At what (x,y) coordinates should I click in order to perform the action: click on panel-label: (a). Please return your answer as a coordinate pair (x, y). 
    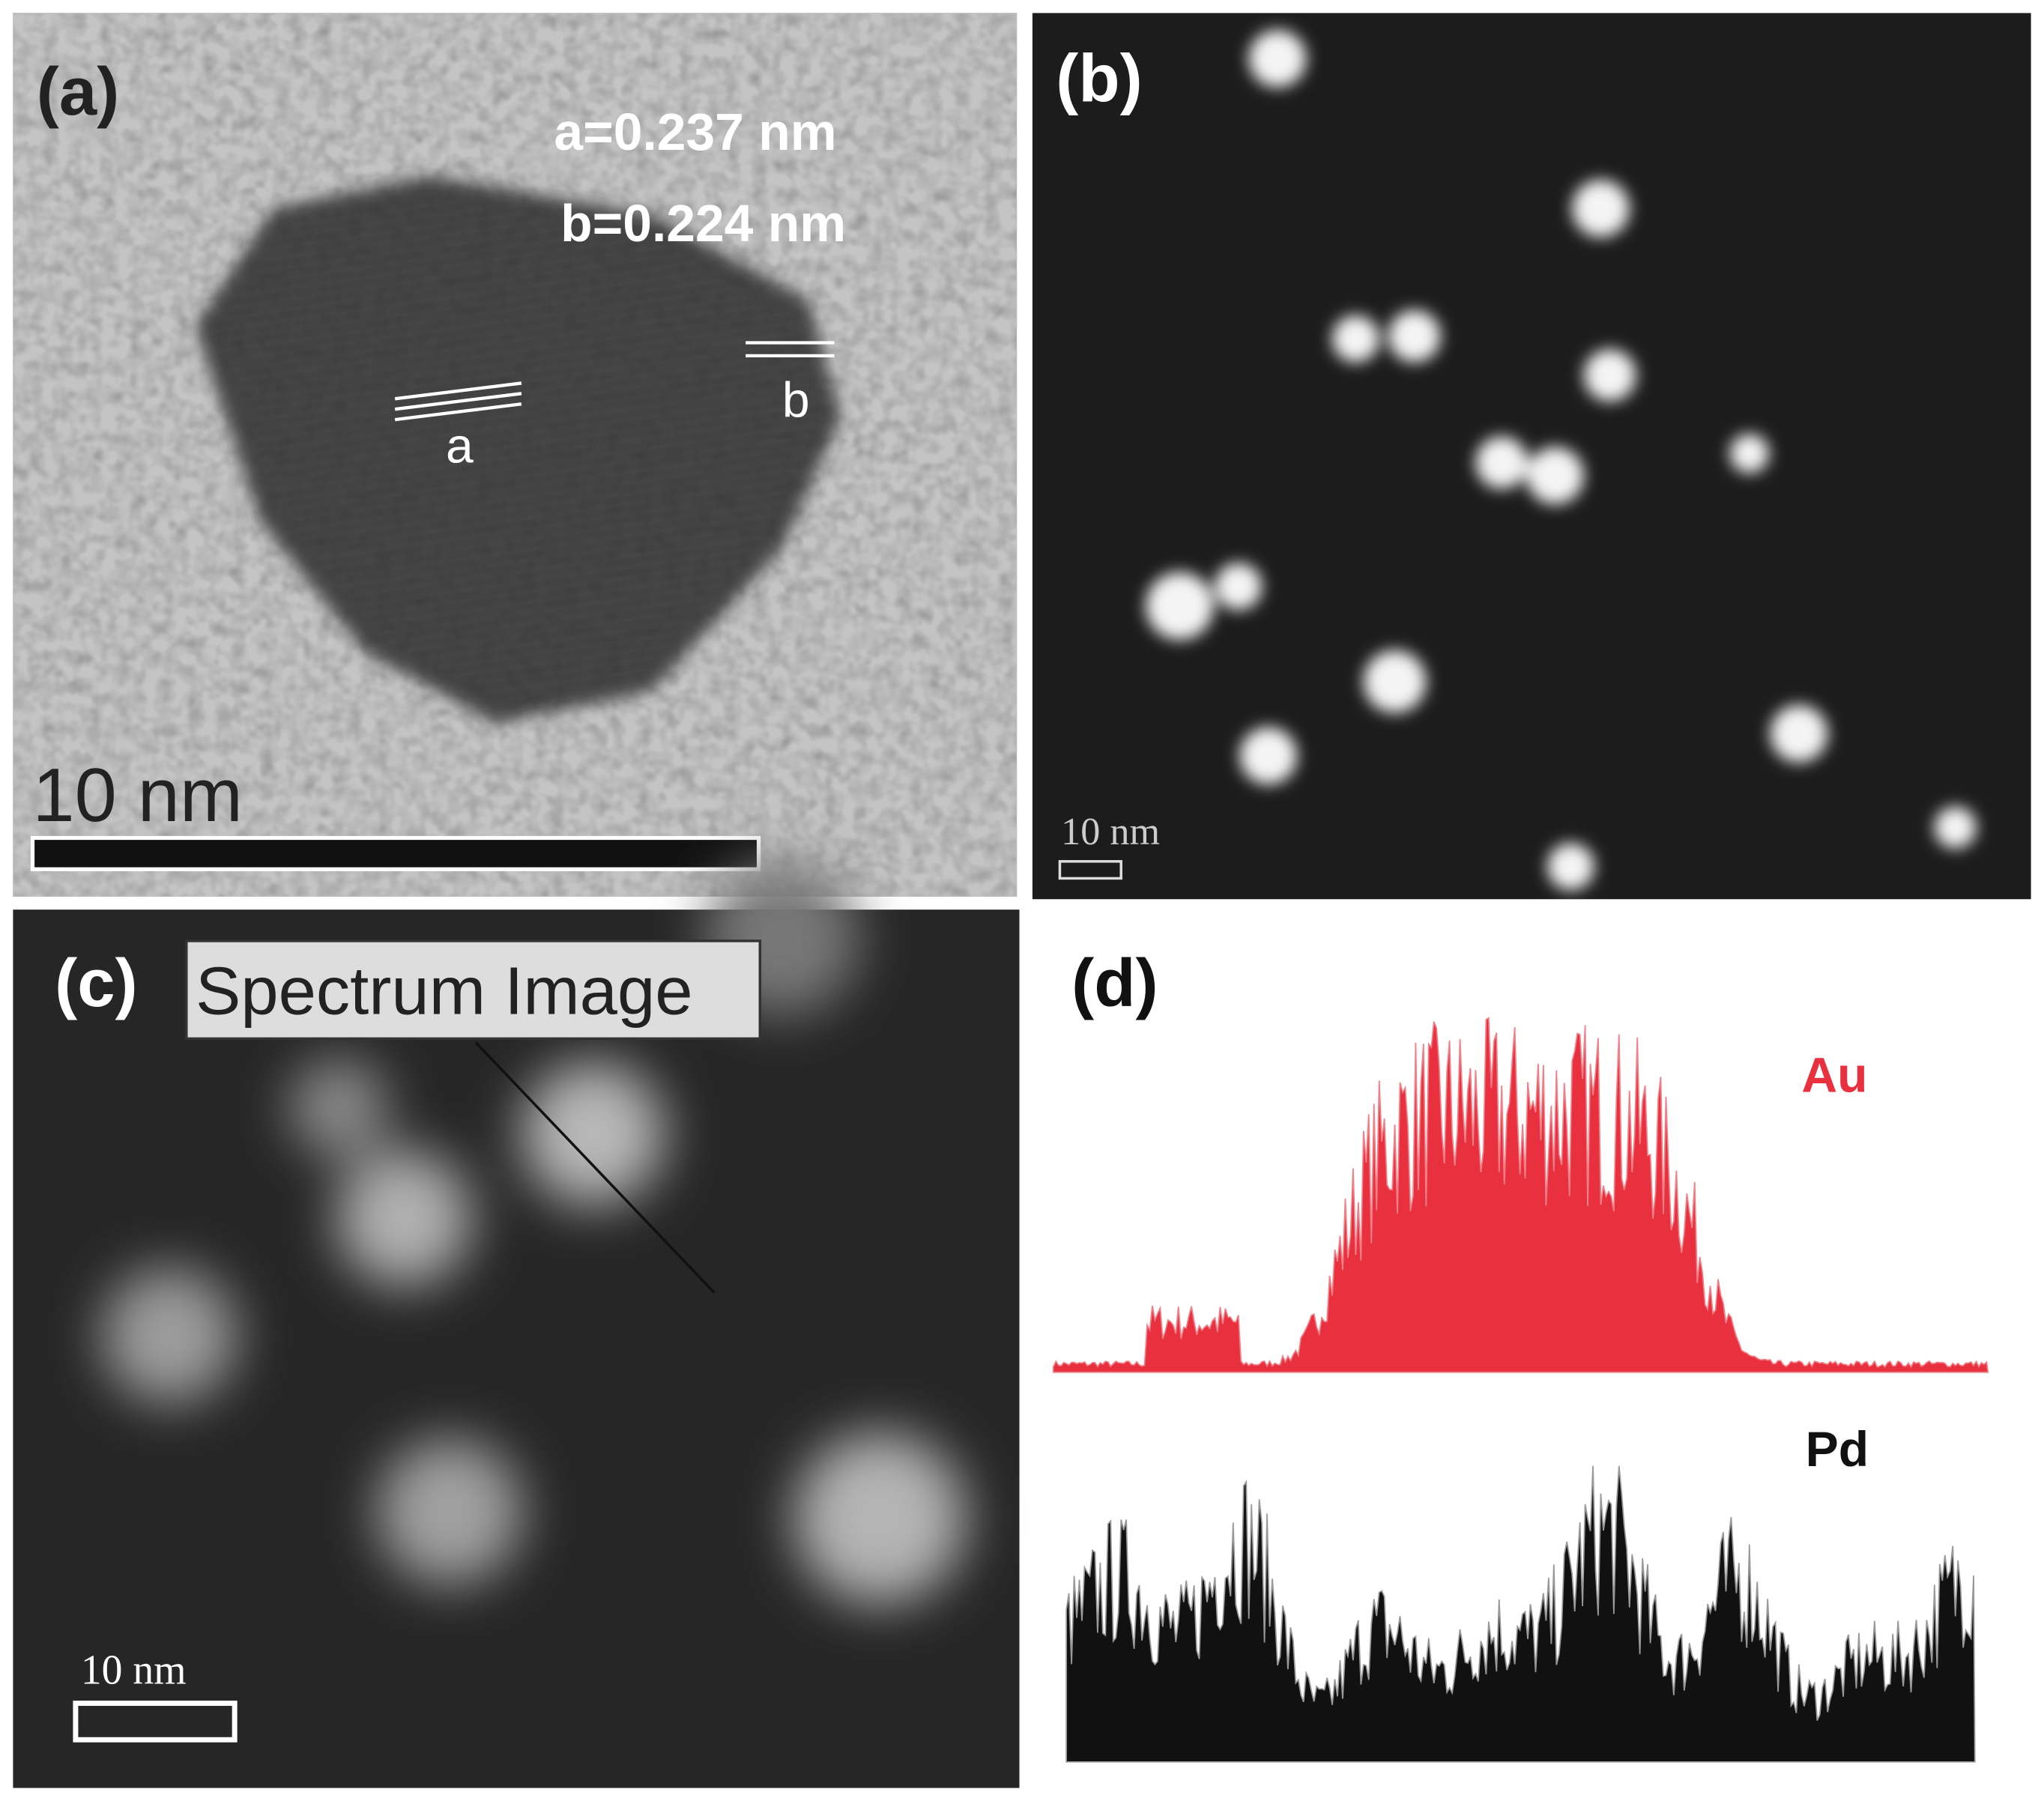
    Looking at the image, I should click on (78, 92).